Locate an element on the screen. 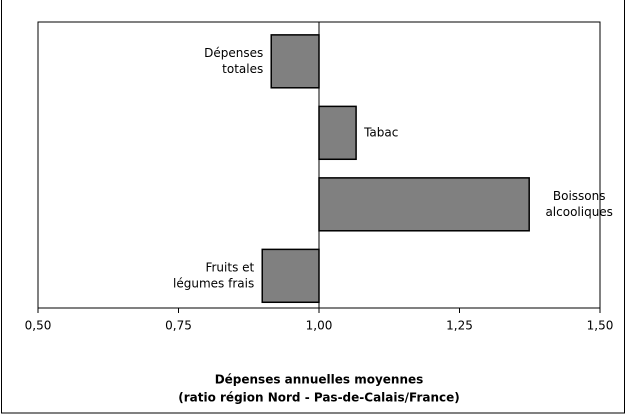  category-label: Dépenses is located at coordinates (233, 53).